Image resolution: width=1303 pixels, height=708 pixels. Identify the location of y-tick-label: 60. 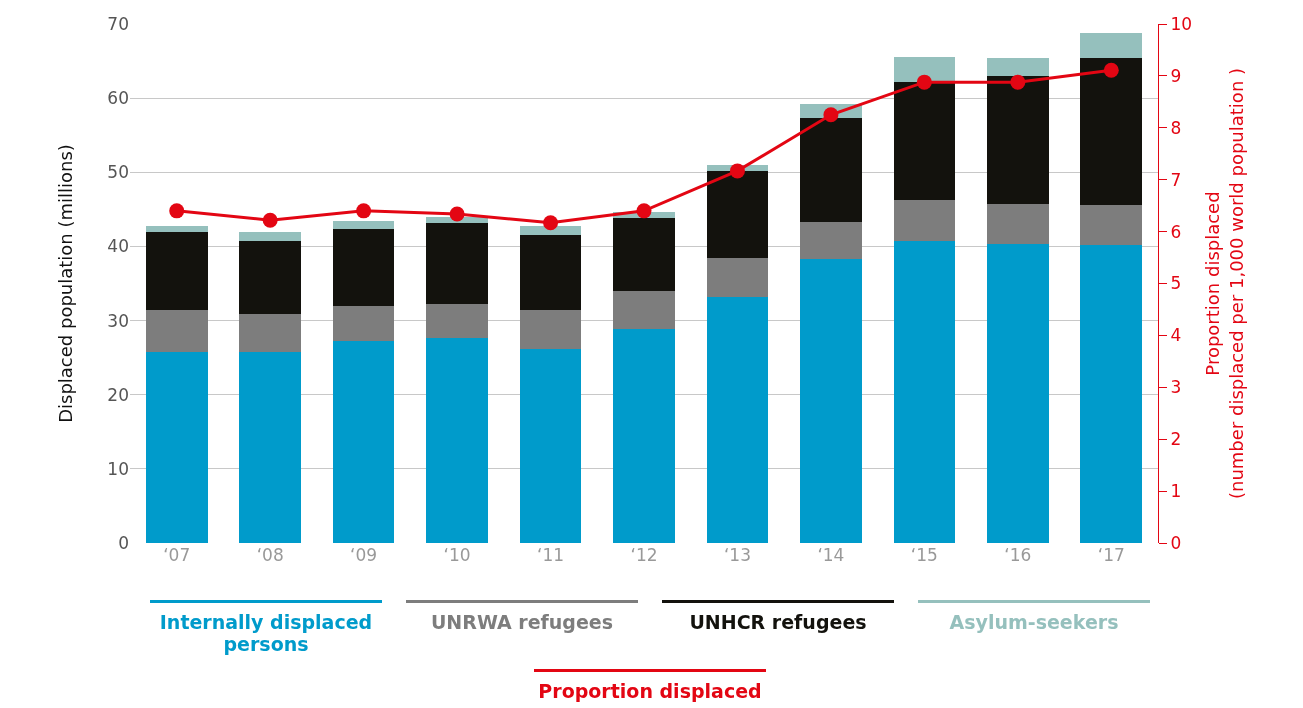
(118, 98).